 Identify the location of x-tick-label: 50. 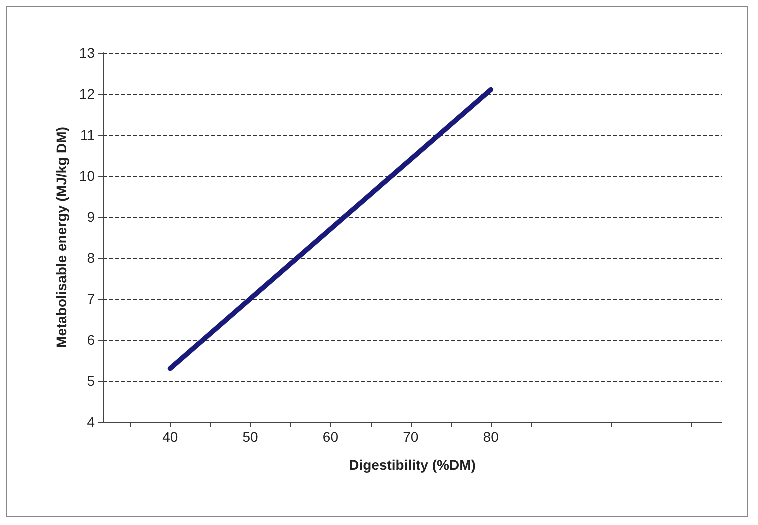
(250, 437).